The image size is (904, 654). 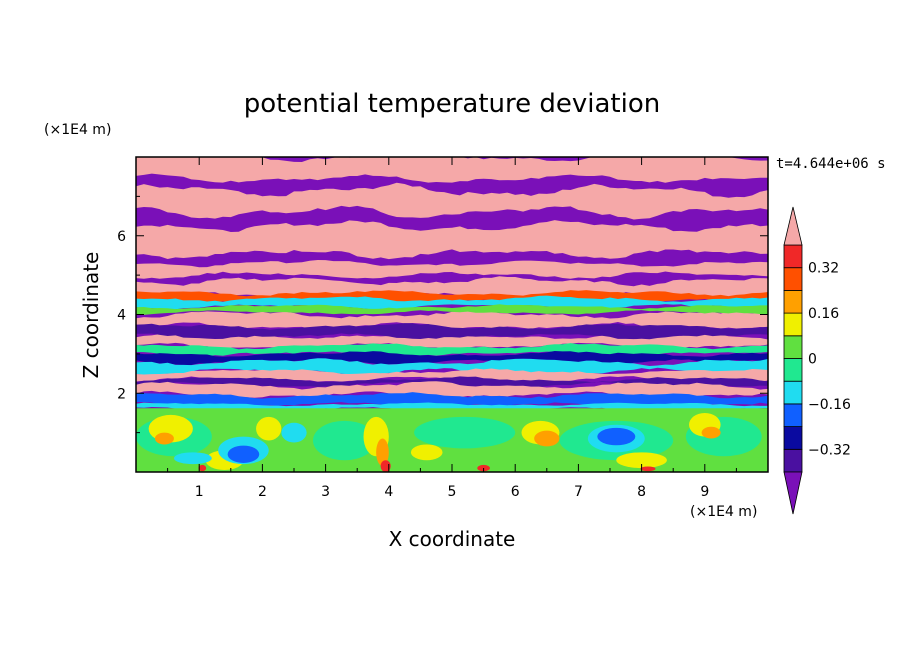 What do you see at coordinates (199, 492) in the screenshot?
I see `x-tick-label: 1` at bounding box center [199, 492].